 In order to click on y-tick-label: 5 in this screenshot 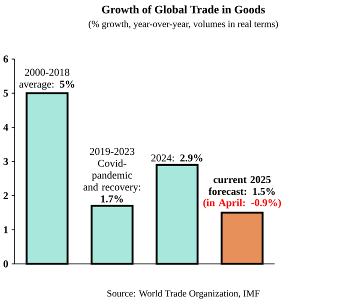, I will do `click(6, 93)`.